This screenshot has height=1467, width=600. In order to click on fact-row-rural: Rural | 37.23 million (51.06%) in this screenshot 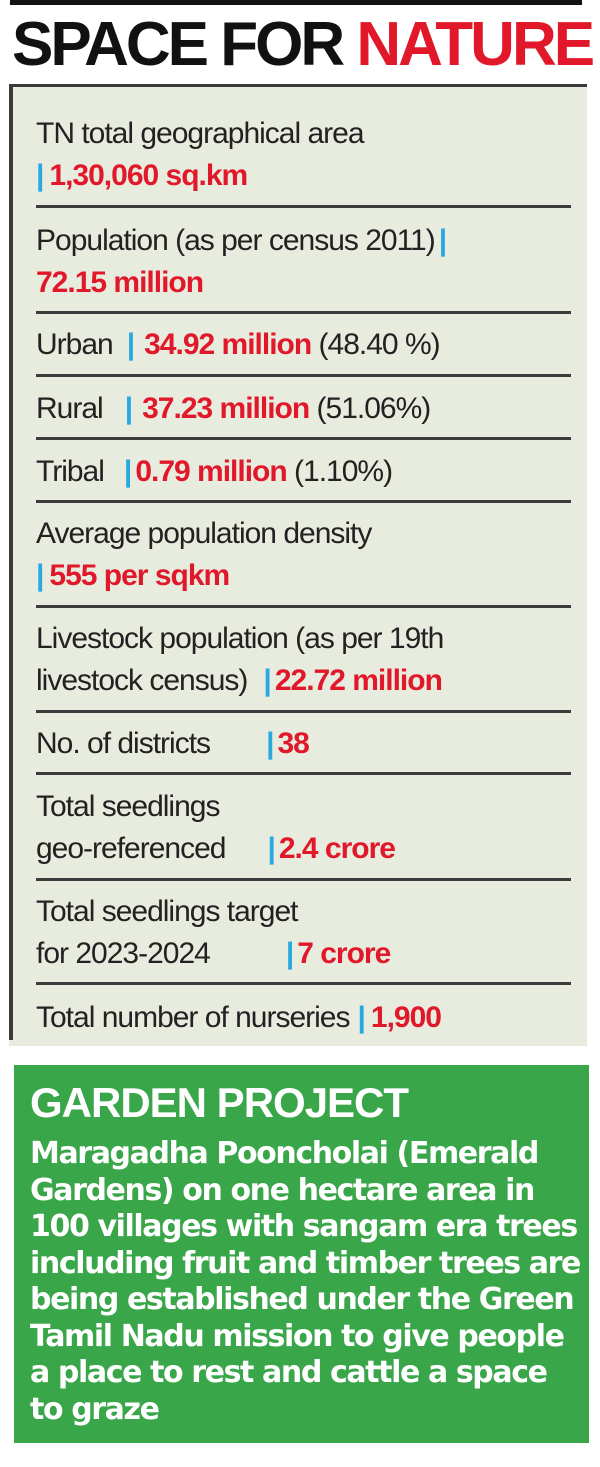, I will do `click(306, 409)`.